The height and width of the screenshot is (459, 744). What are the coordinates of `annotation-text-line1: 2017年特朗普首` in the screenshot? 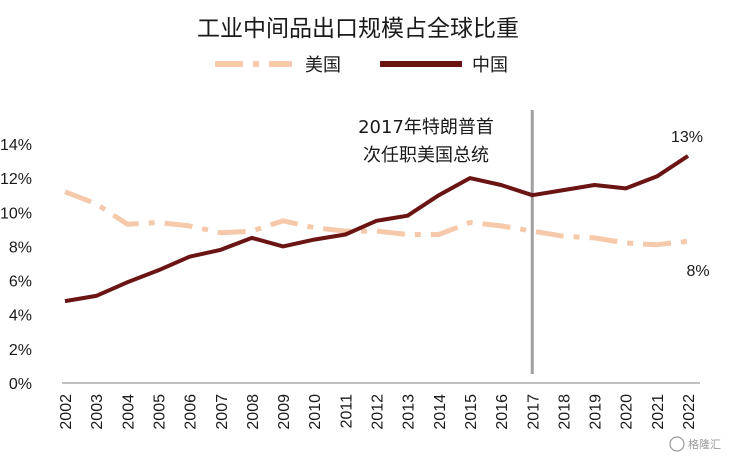 It's located at (426, 127).